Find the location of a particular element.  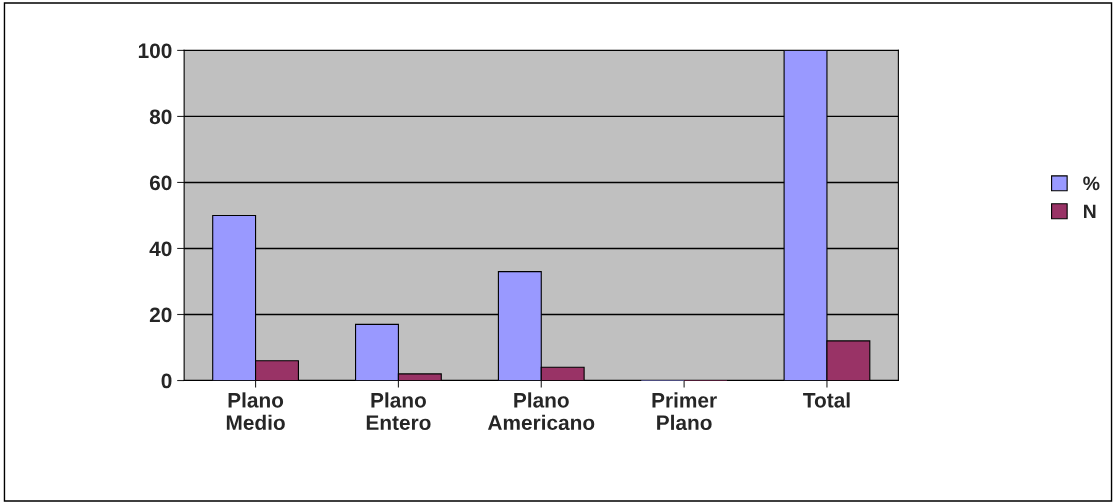

x-tick-label: Total is located at coordinates (826, 400).